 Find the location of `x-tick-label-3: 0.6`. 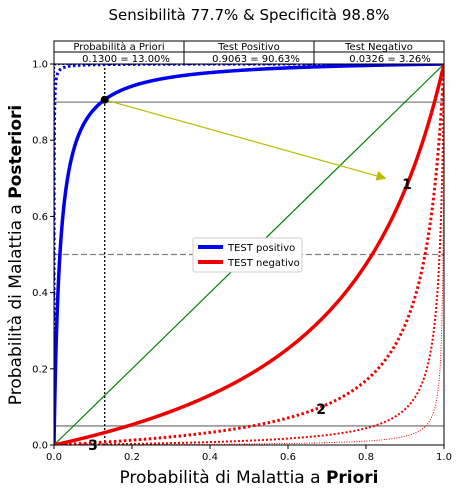

x-tick-label-3: 0.6 is located at coordinates (288, 457).